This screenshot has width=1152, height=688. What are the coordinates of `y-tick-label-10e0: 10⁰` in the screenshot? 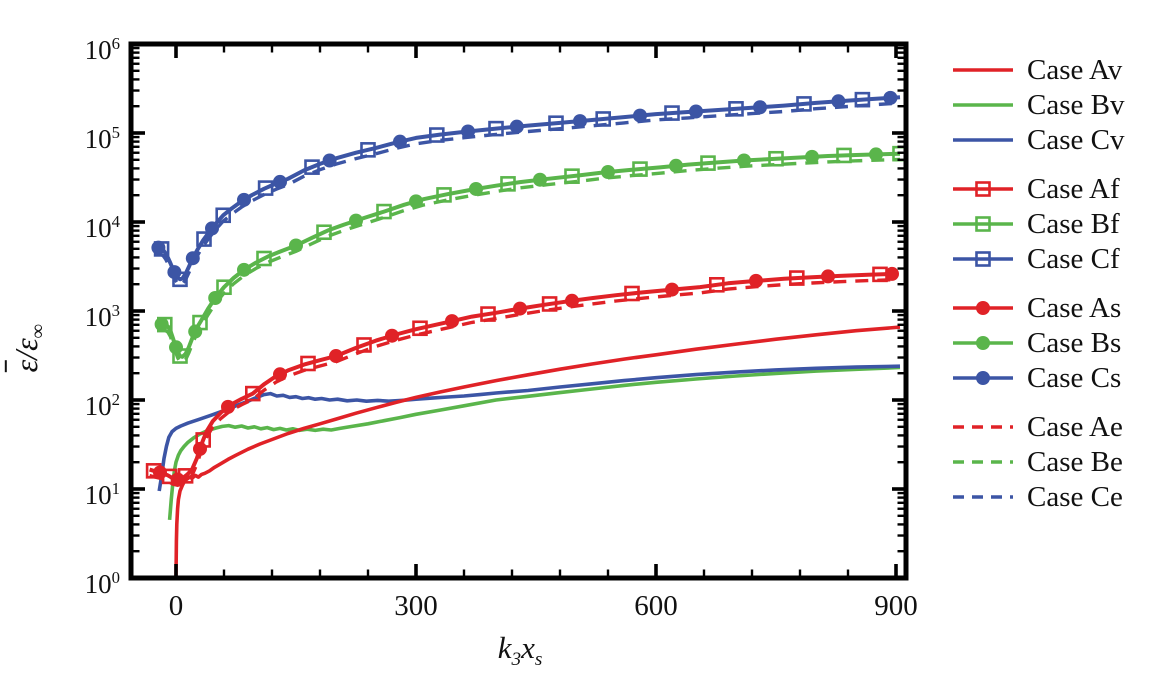 It's located at (102, 583).